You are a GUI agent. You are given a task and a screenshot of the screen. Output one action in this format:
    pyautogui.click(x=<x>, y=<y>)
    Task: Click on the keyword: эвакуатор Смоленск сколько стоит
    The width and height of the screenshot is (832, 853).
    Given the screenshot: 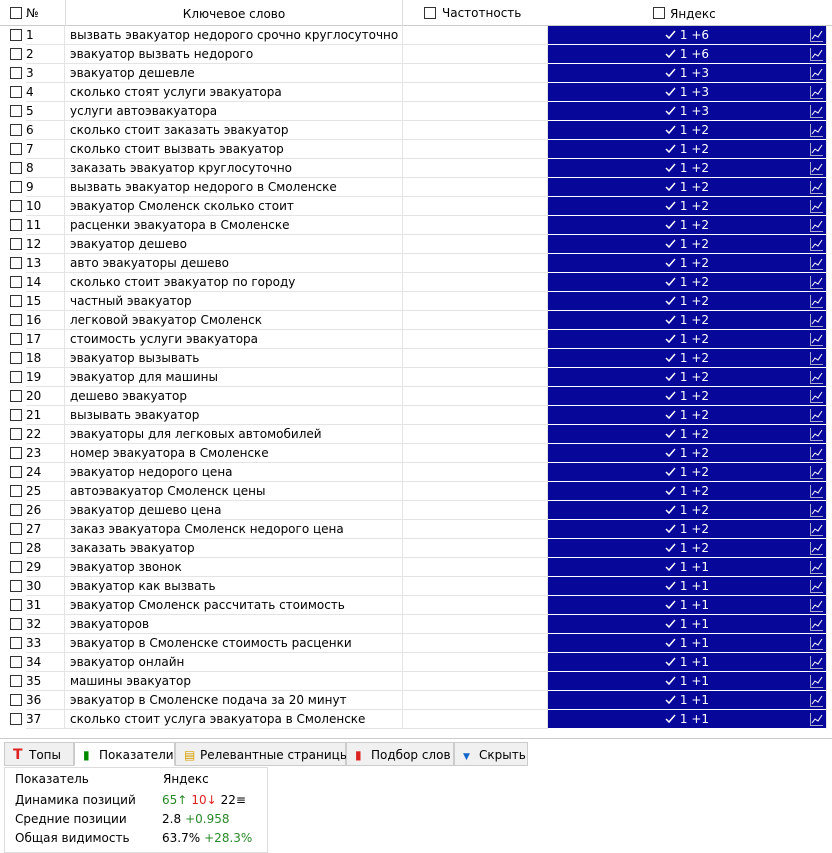 What is the action you would take?
    pyautogui.click(x=234, y=206)
    